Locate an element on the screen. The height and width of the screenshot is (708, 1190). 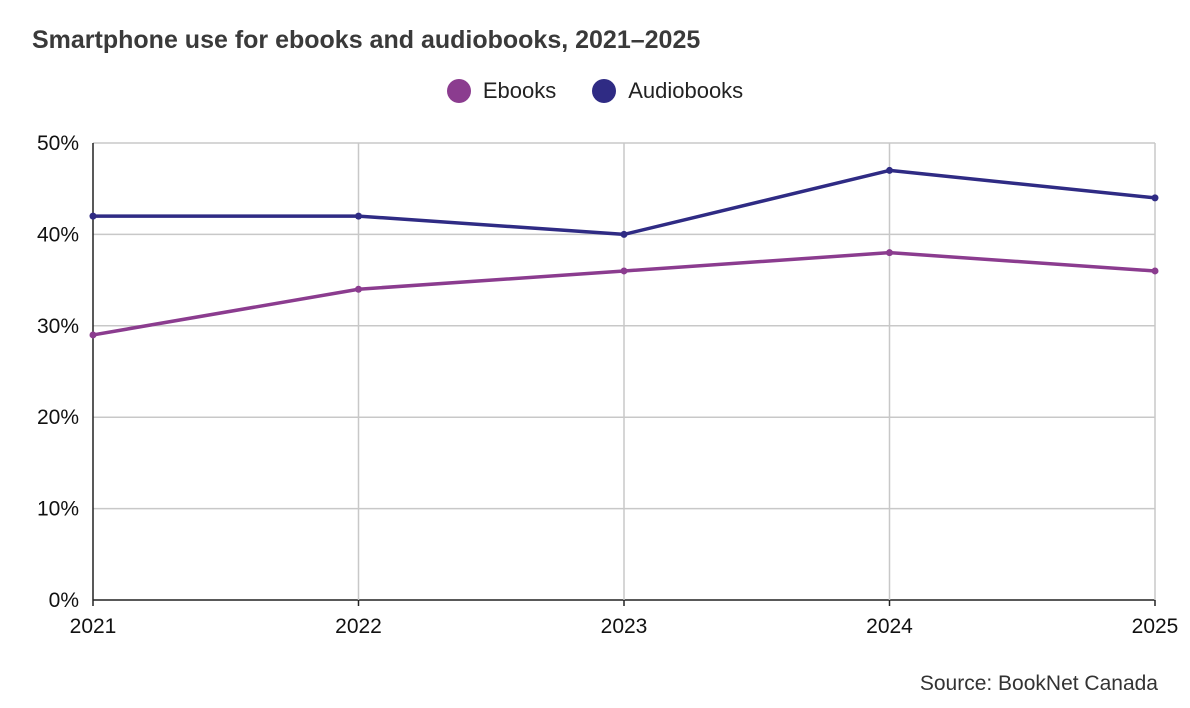
x-tick-label: 2021 is located at coordinates (93, 626).